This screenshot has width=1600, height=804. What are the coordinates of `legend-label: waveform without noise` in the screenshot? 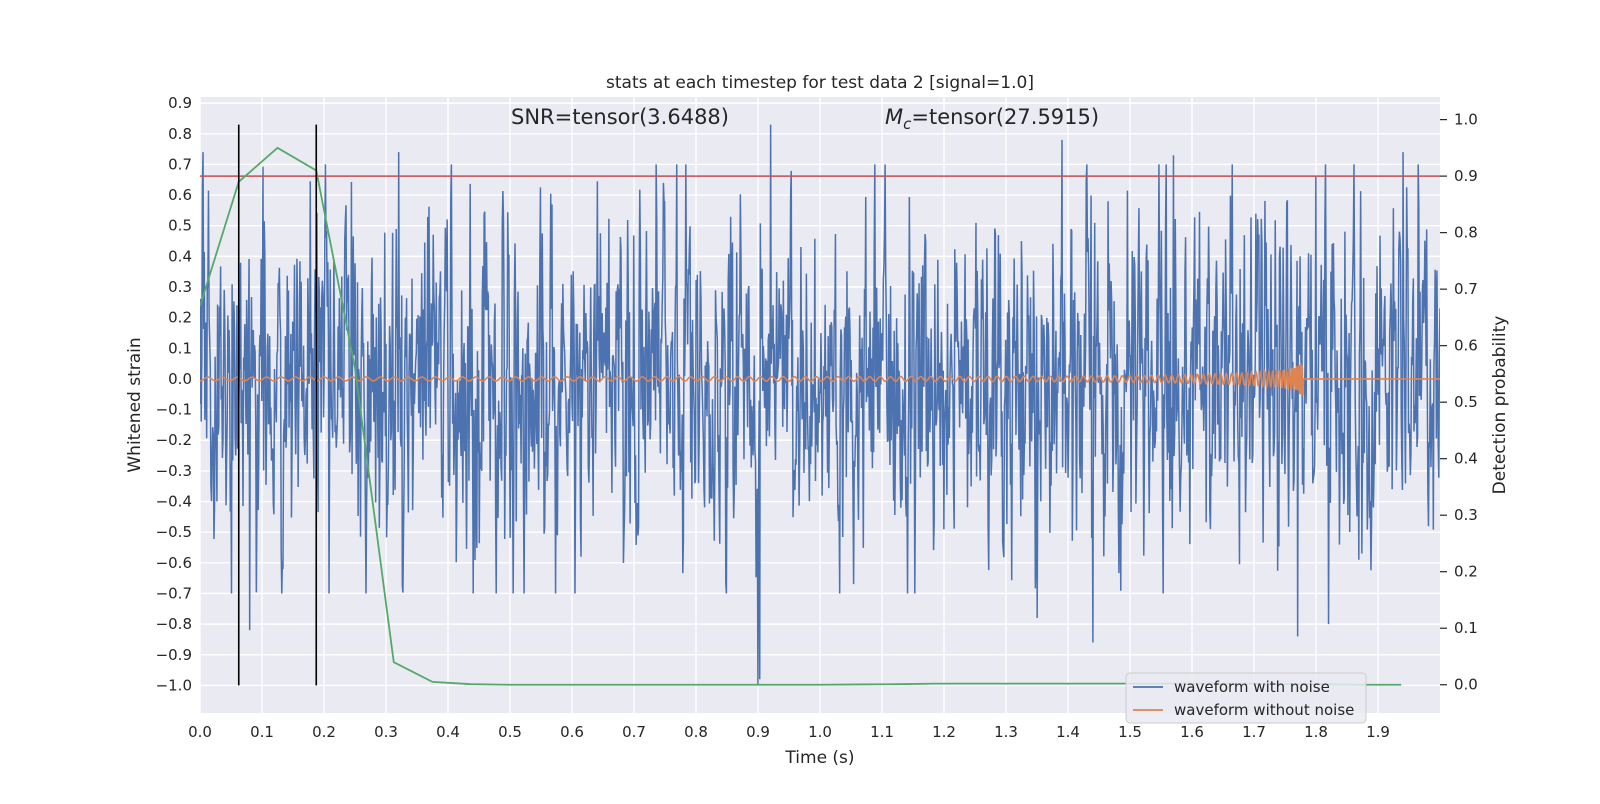 It's located at (1264, 710).